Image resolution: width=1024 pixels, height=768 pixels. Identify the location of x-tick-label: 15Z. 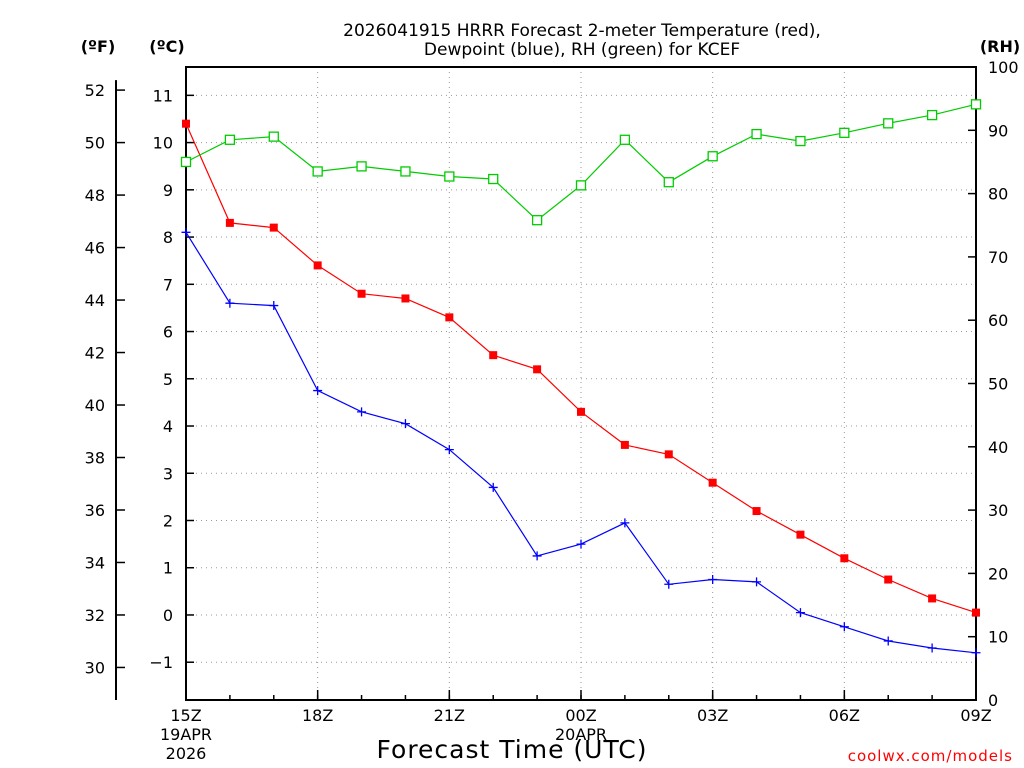
(185, 715).